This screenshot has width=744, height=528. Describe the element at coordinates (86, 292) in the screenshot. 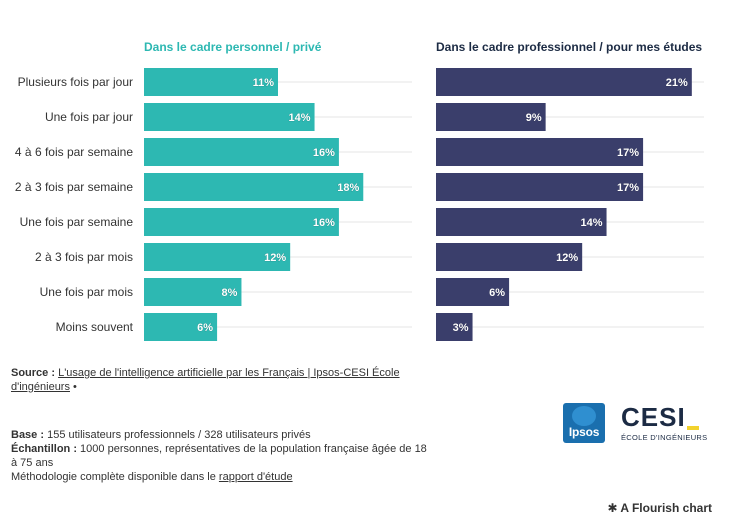

I see `category-label: Une fois par mois` at that location.